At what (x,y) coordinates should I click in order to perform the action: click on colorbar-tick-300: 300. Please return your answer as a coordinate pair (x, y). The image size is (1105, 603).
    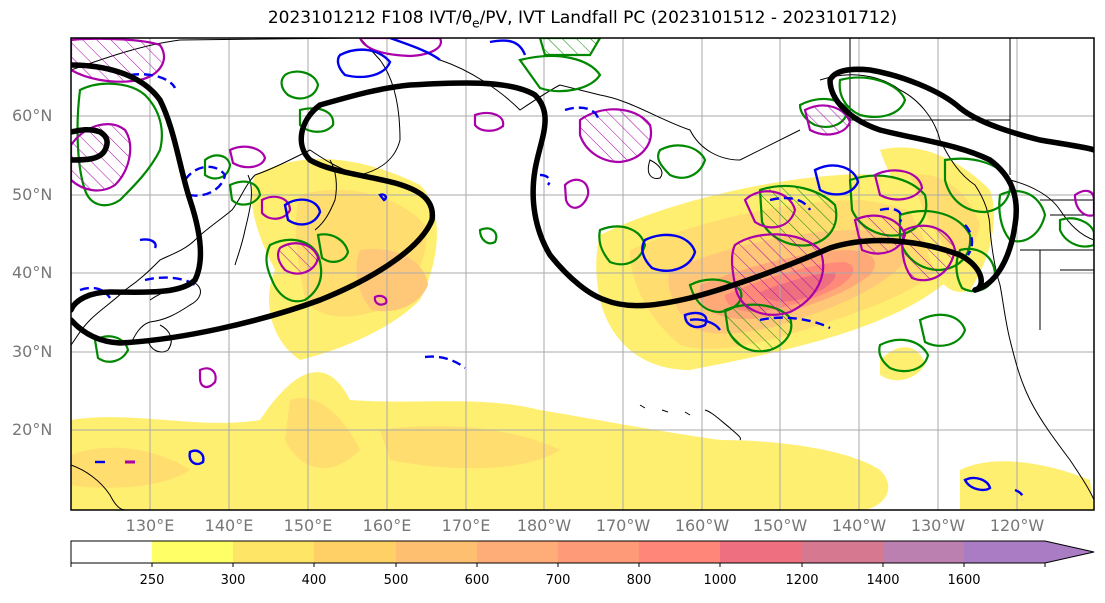
    Looking at the image, I should click on (233, 580).